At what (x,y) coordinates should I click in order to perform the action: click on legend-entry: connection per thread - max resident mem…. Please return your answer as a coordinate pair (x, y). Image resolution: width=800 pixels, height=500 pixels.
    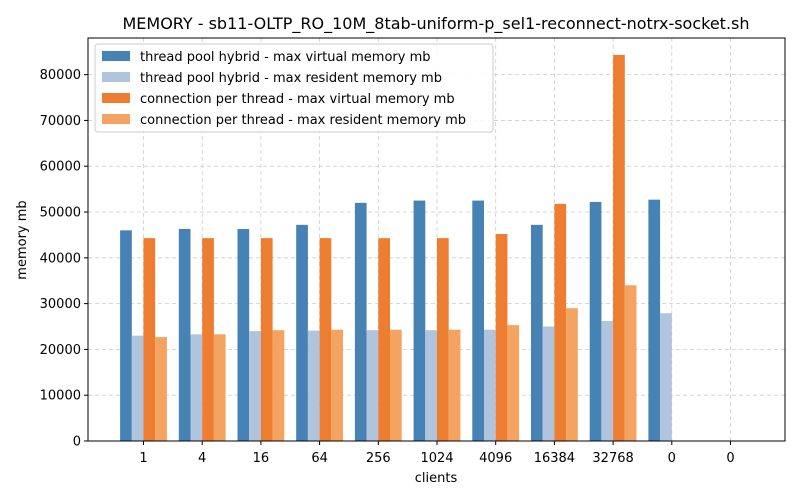
    Looking at the image, I should click on (303, 120).